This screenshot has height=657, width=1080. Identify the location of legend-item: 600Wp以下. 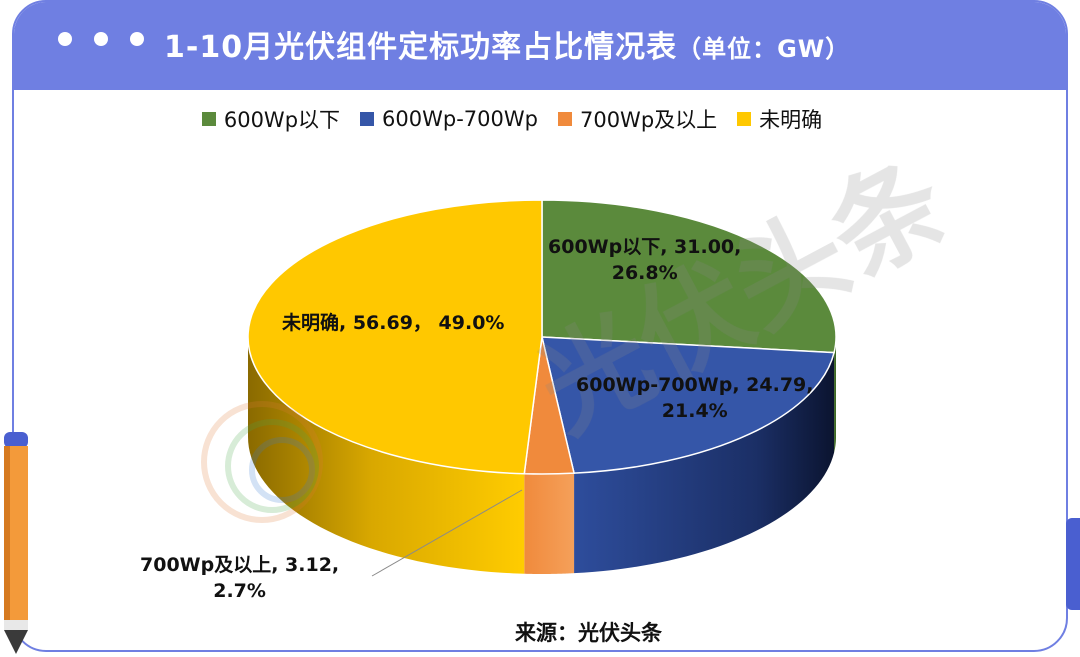
(271, 119).